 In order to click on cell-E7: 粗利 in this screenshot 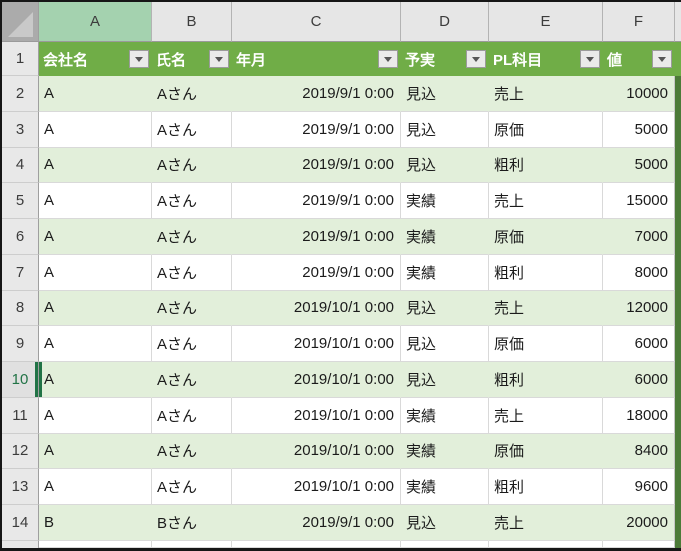, I will do `click(546, 272)`.